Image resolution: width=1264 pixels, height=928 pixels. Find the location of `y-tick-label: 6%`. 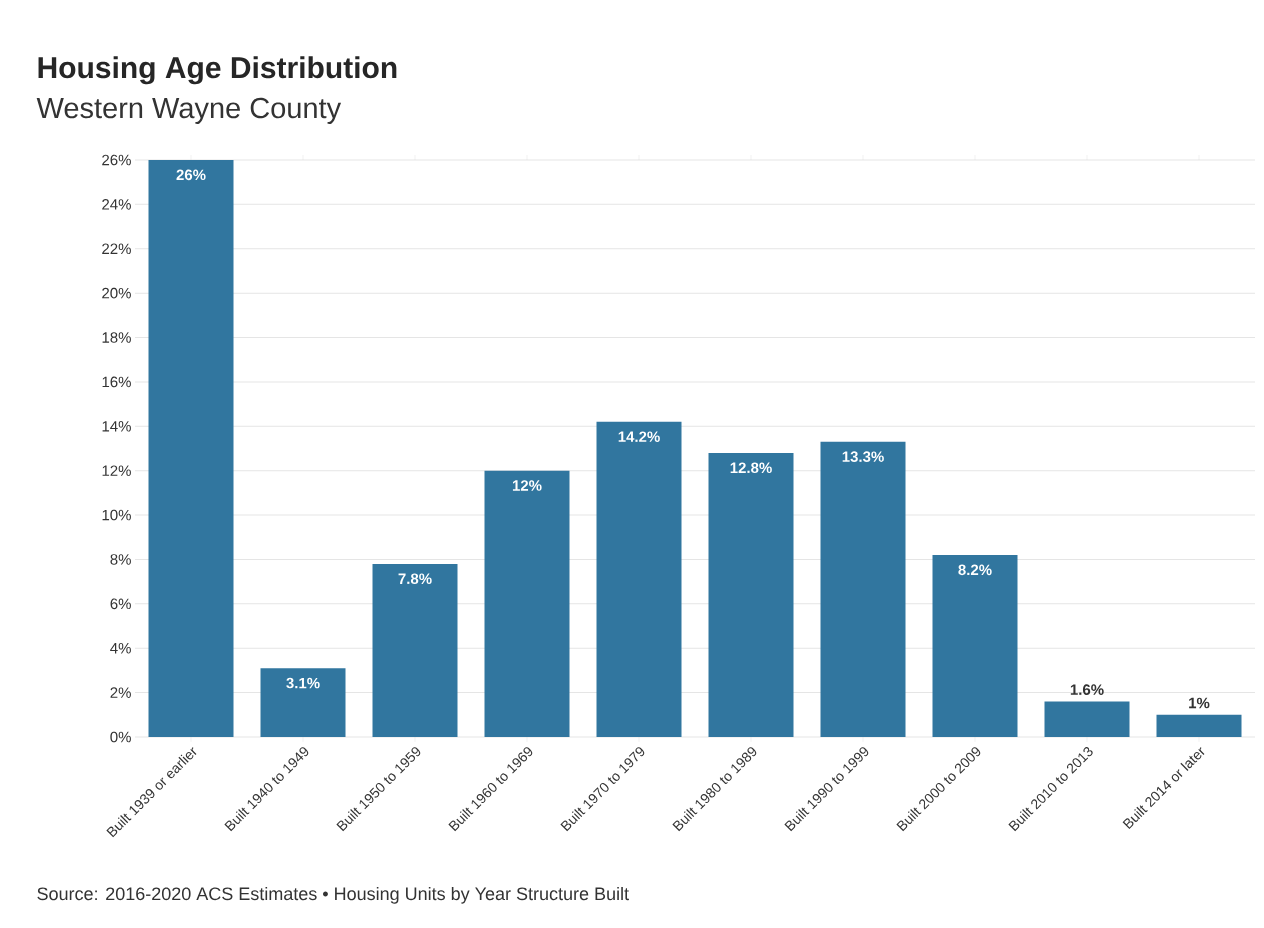

y-tick-label: 6% is located at coordinates (120, 604).